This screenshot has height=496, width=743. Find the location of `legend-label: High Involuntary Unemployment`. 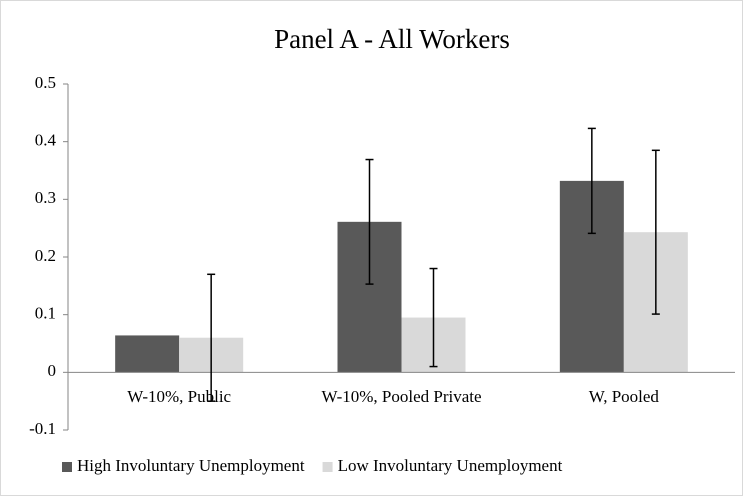

legend-label: High Involuntary Unemployment is located at coordinates (191, 465).